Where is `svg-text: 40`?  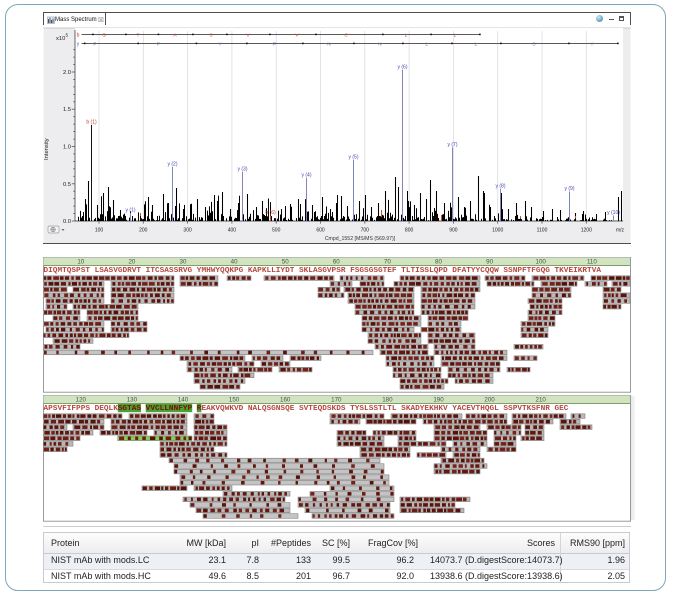
svg-text: 40 is located at coordinates (234, 261).